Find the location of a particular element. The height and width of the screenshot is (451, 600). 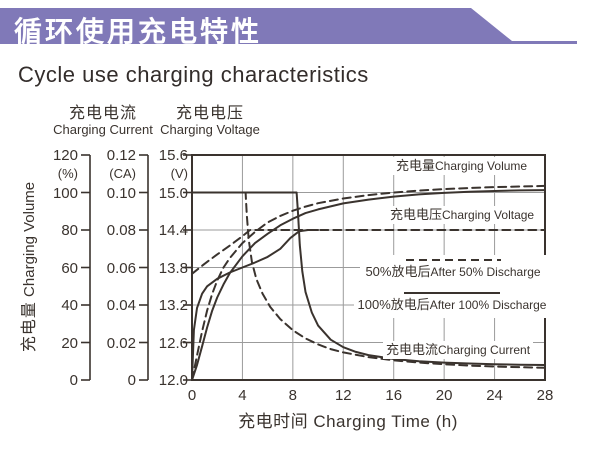

x-tick-label: 28 is located at coordinates (545, 395).